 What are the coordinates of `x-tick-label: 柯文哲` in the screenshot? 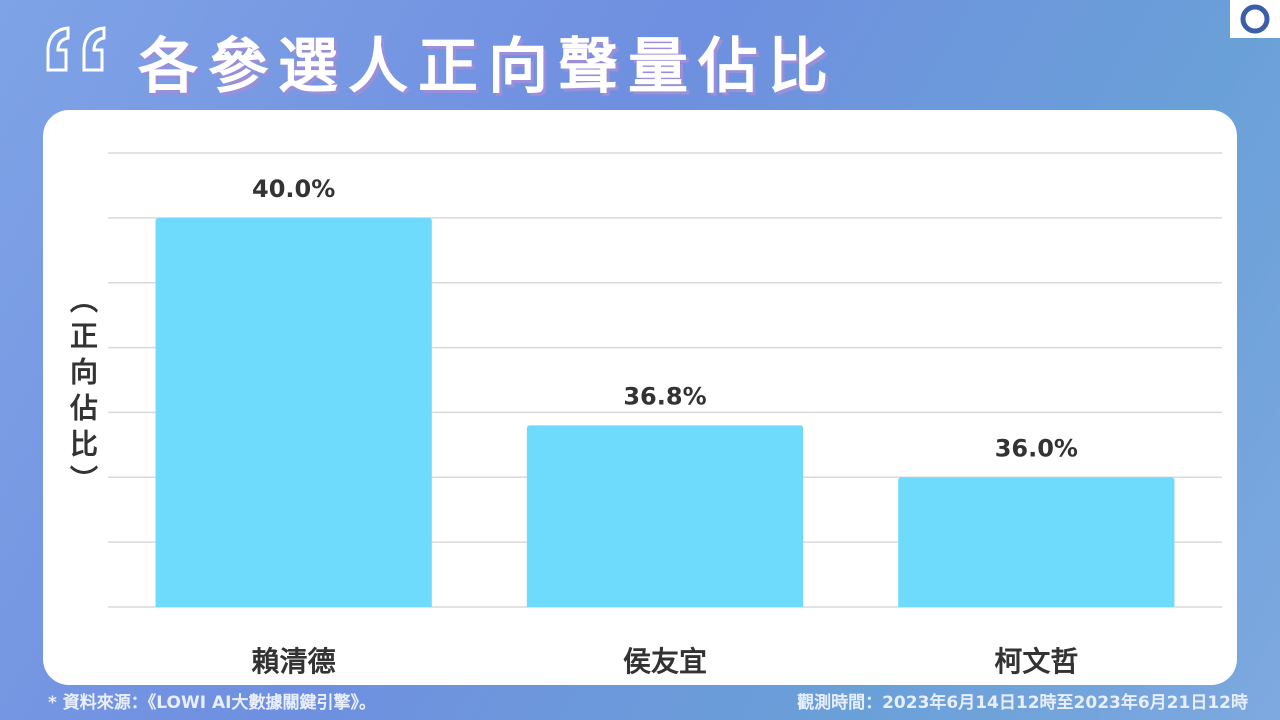 It's located at (1036, 661).